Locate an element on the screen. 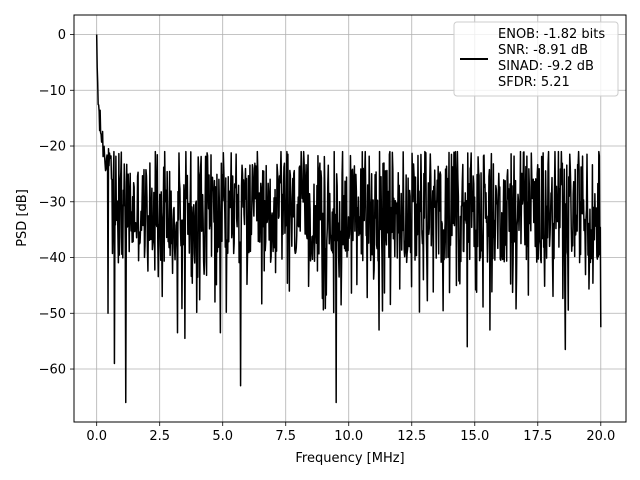 This screenshot has width=640, height=480. y-axis-label: PSD [dB] is located at coordinates (22, 218).